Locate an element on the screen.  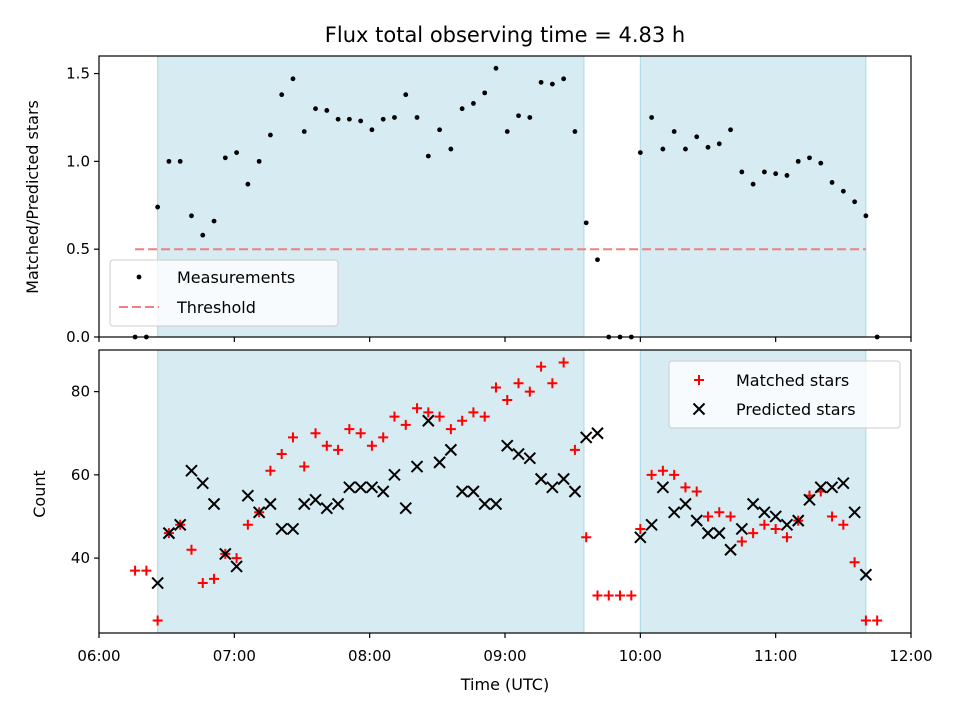
bottom-y-tick-label-1: 60 is located at coordinates (80, 475).